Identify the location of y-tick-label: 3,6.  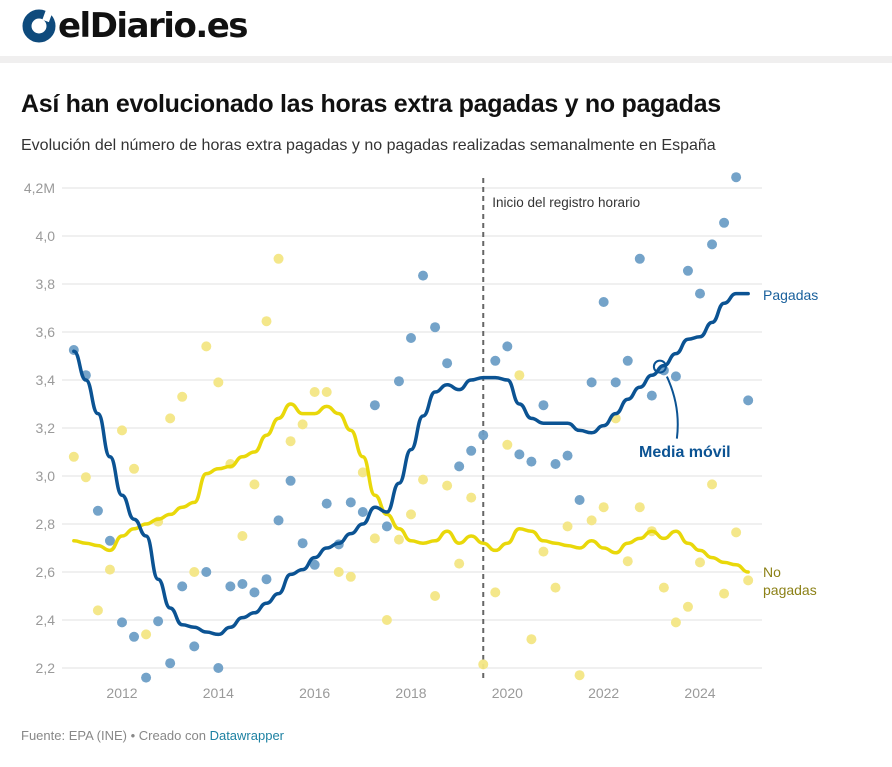
(46, 332).